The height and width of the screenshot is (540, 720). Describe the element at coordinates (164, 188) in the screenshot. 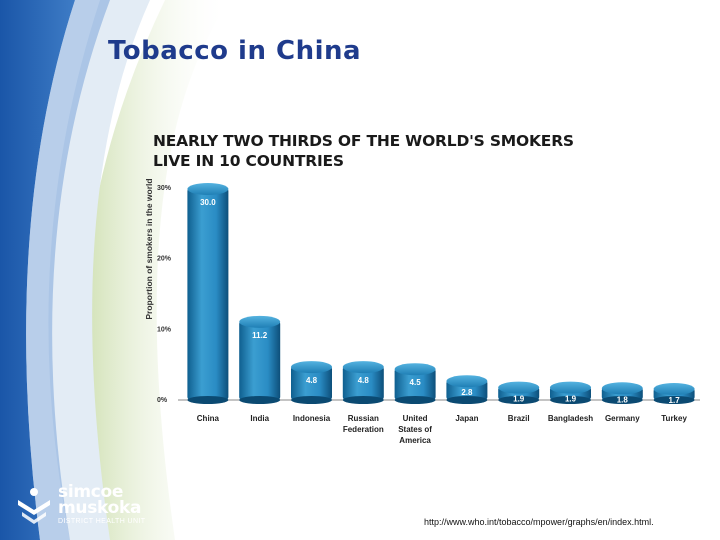

I see `y-tick-label: 30%` at that location.